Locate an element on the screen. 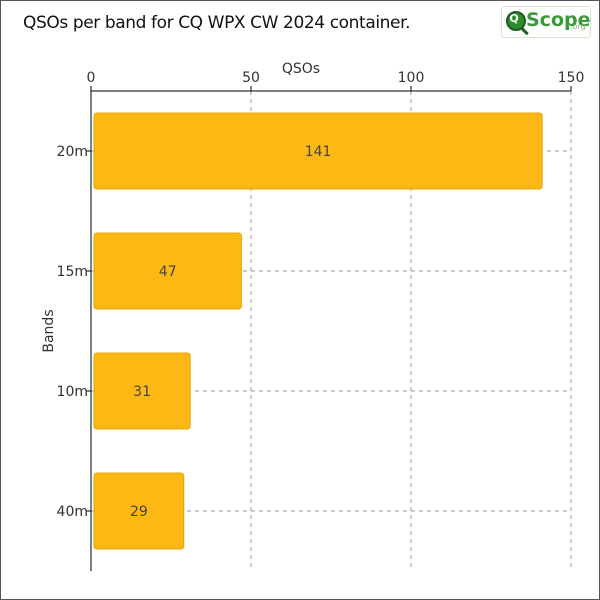 This screenshot has width=600, height=600. y-tick-label: 10m is located at coordinates (72, 392).